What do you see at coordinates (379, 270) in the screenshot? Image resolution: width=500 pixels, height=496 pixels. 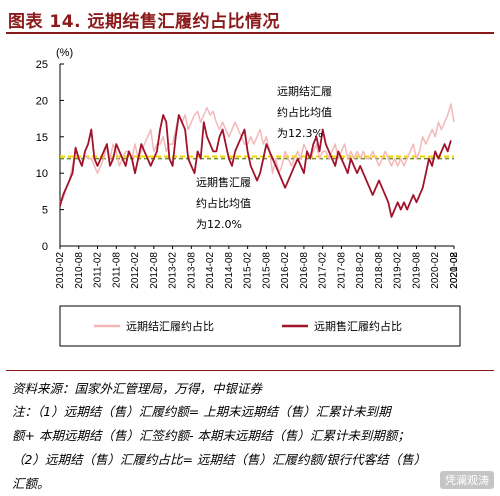 I see `x-tick-label: 2018-08` at bounding box center [379, 270].